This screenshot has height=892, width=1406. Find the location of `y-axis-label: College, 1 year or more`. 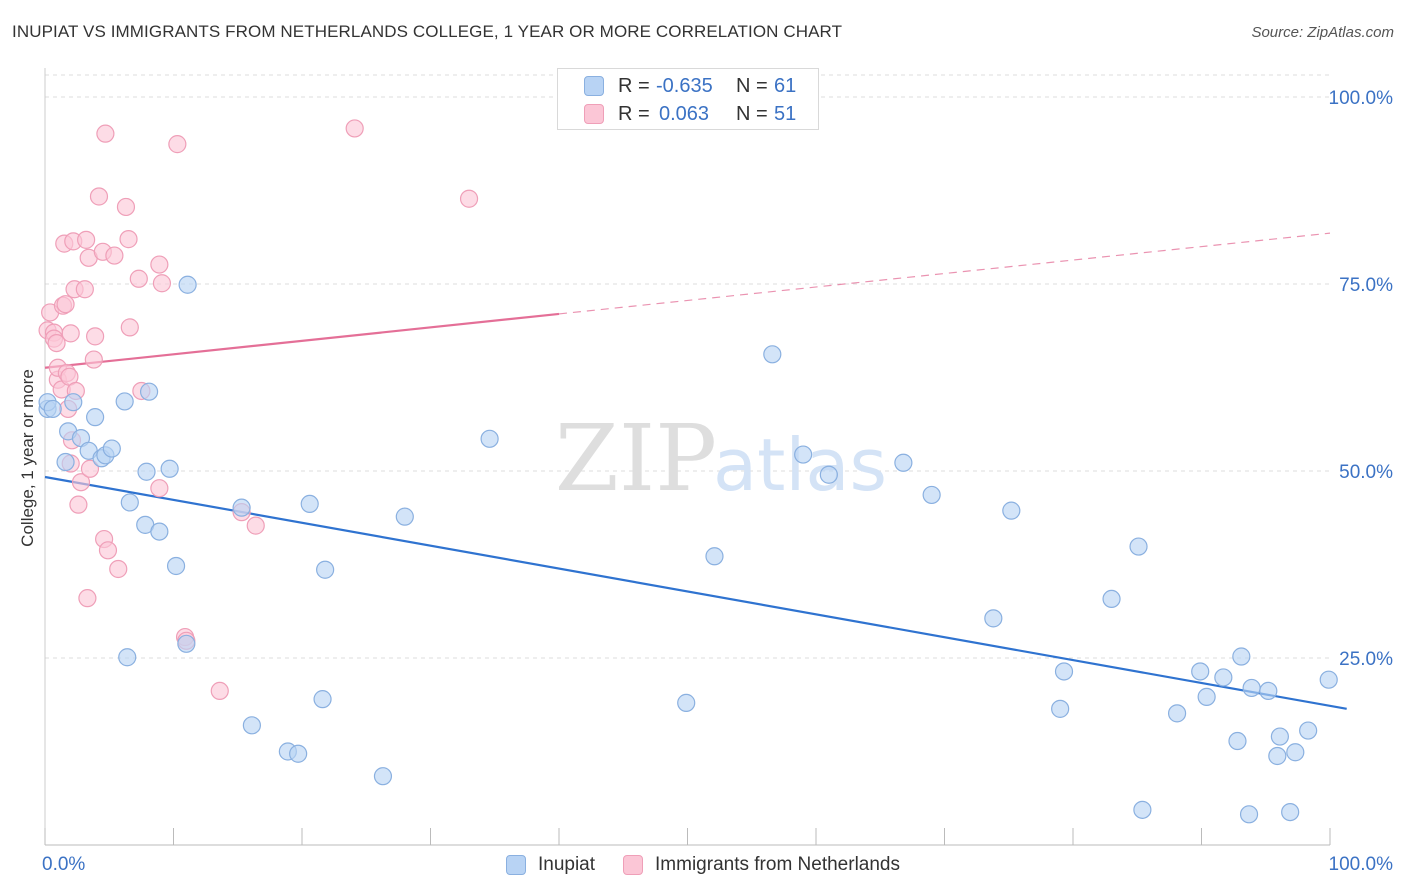

y-axis-label: College, 1 year or more is located at coordinates (27, 458).